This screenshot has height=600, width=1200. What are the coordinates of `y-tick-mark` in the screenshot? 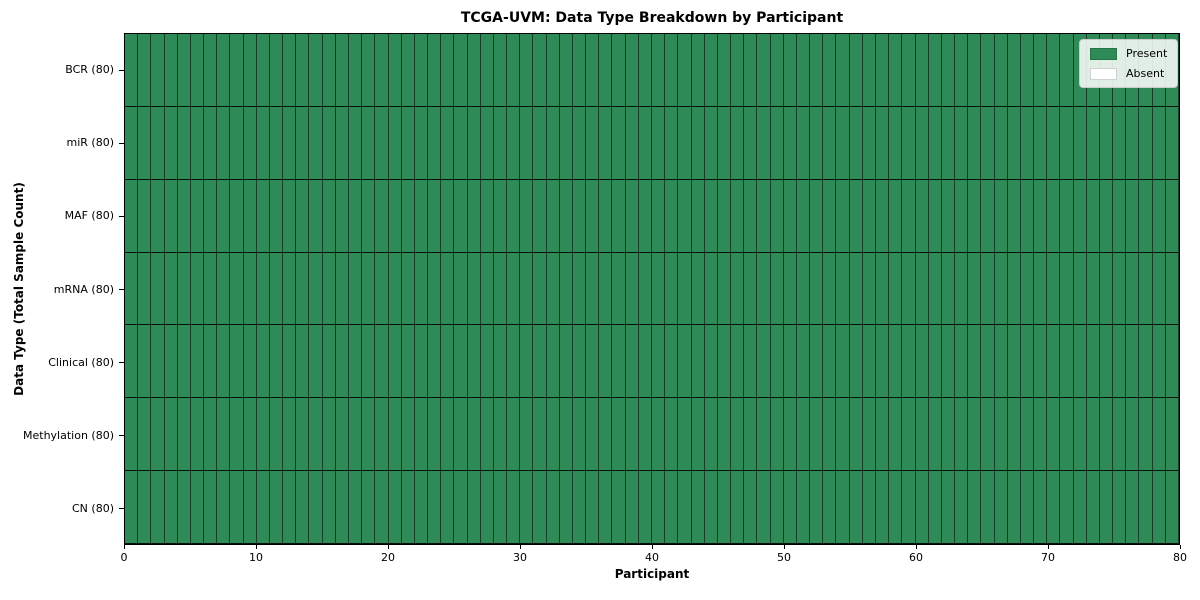 It's located at (121, 363).